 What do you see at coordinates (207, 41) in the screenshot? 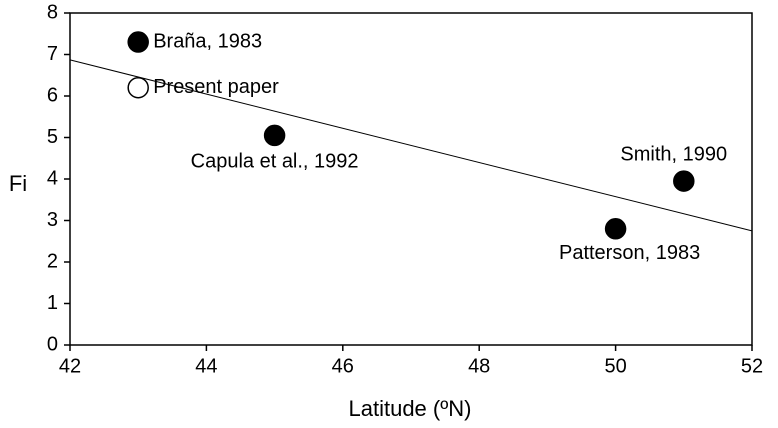
I see `point-label: Braña, 1983` at bounding box center [207, 41].